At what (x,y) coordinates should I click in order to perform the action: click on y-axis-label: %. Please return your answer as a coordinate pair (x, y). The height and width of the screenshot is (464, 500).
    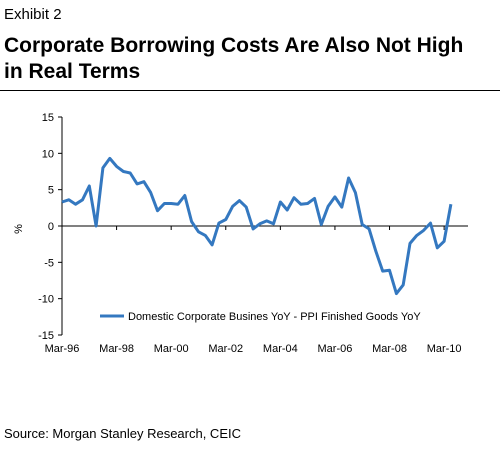
    Looking at the image, I should click on (19, 229).